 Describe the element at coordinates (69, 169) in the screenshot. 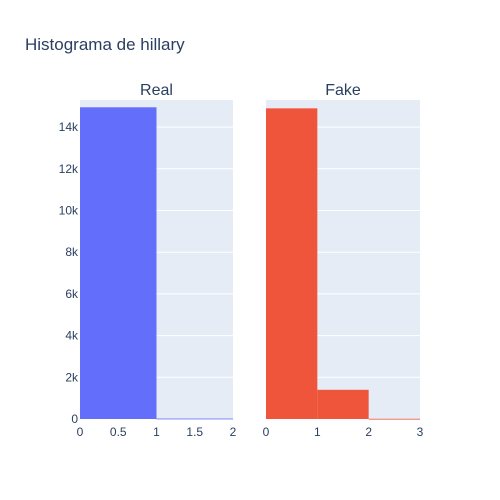

I see `y-tick-label: 12k` at that location.